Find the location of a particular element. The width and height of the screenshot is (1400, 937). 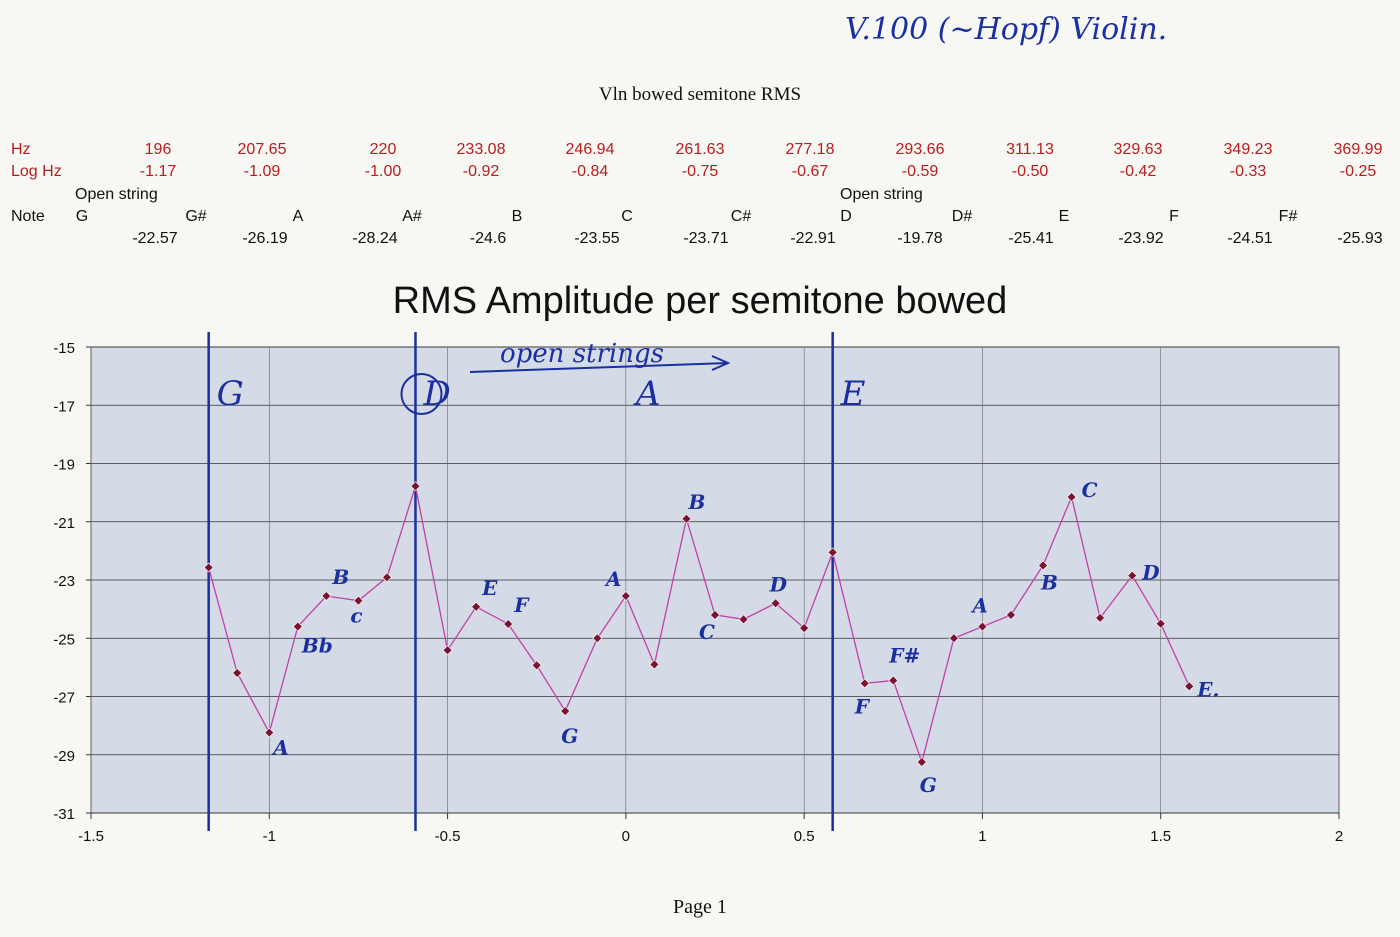

y-tick-label: -25 is located at coordinates (64, 639).